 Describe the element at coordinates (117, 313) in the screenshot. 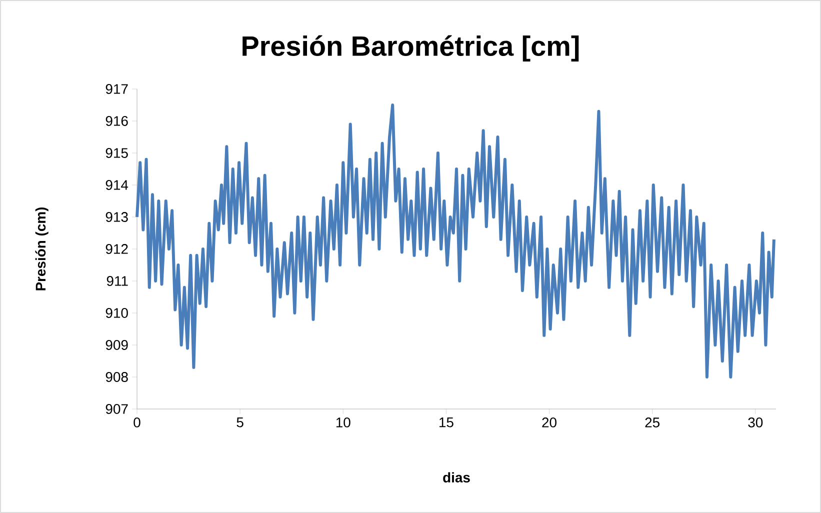

I see `y-tick-label: 910` at that location.